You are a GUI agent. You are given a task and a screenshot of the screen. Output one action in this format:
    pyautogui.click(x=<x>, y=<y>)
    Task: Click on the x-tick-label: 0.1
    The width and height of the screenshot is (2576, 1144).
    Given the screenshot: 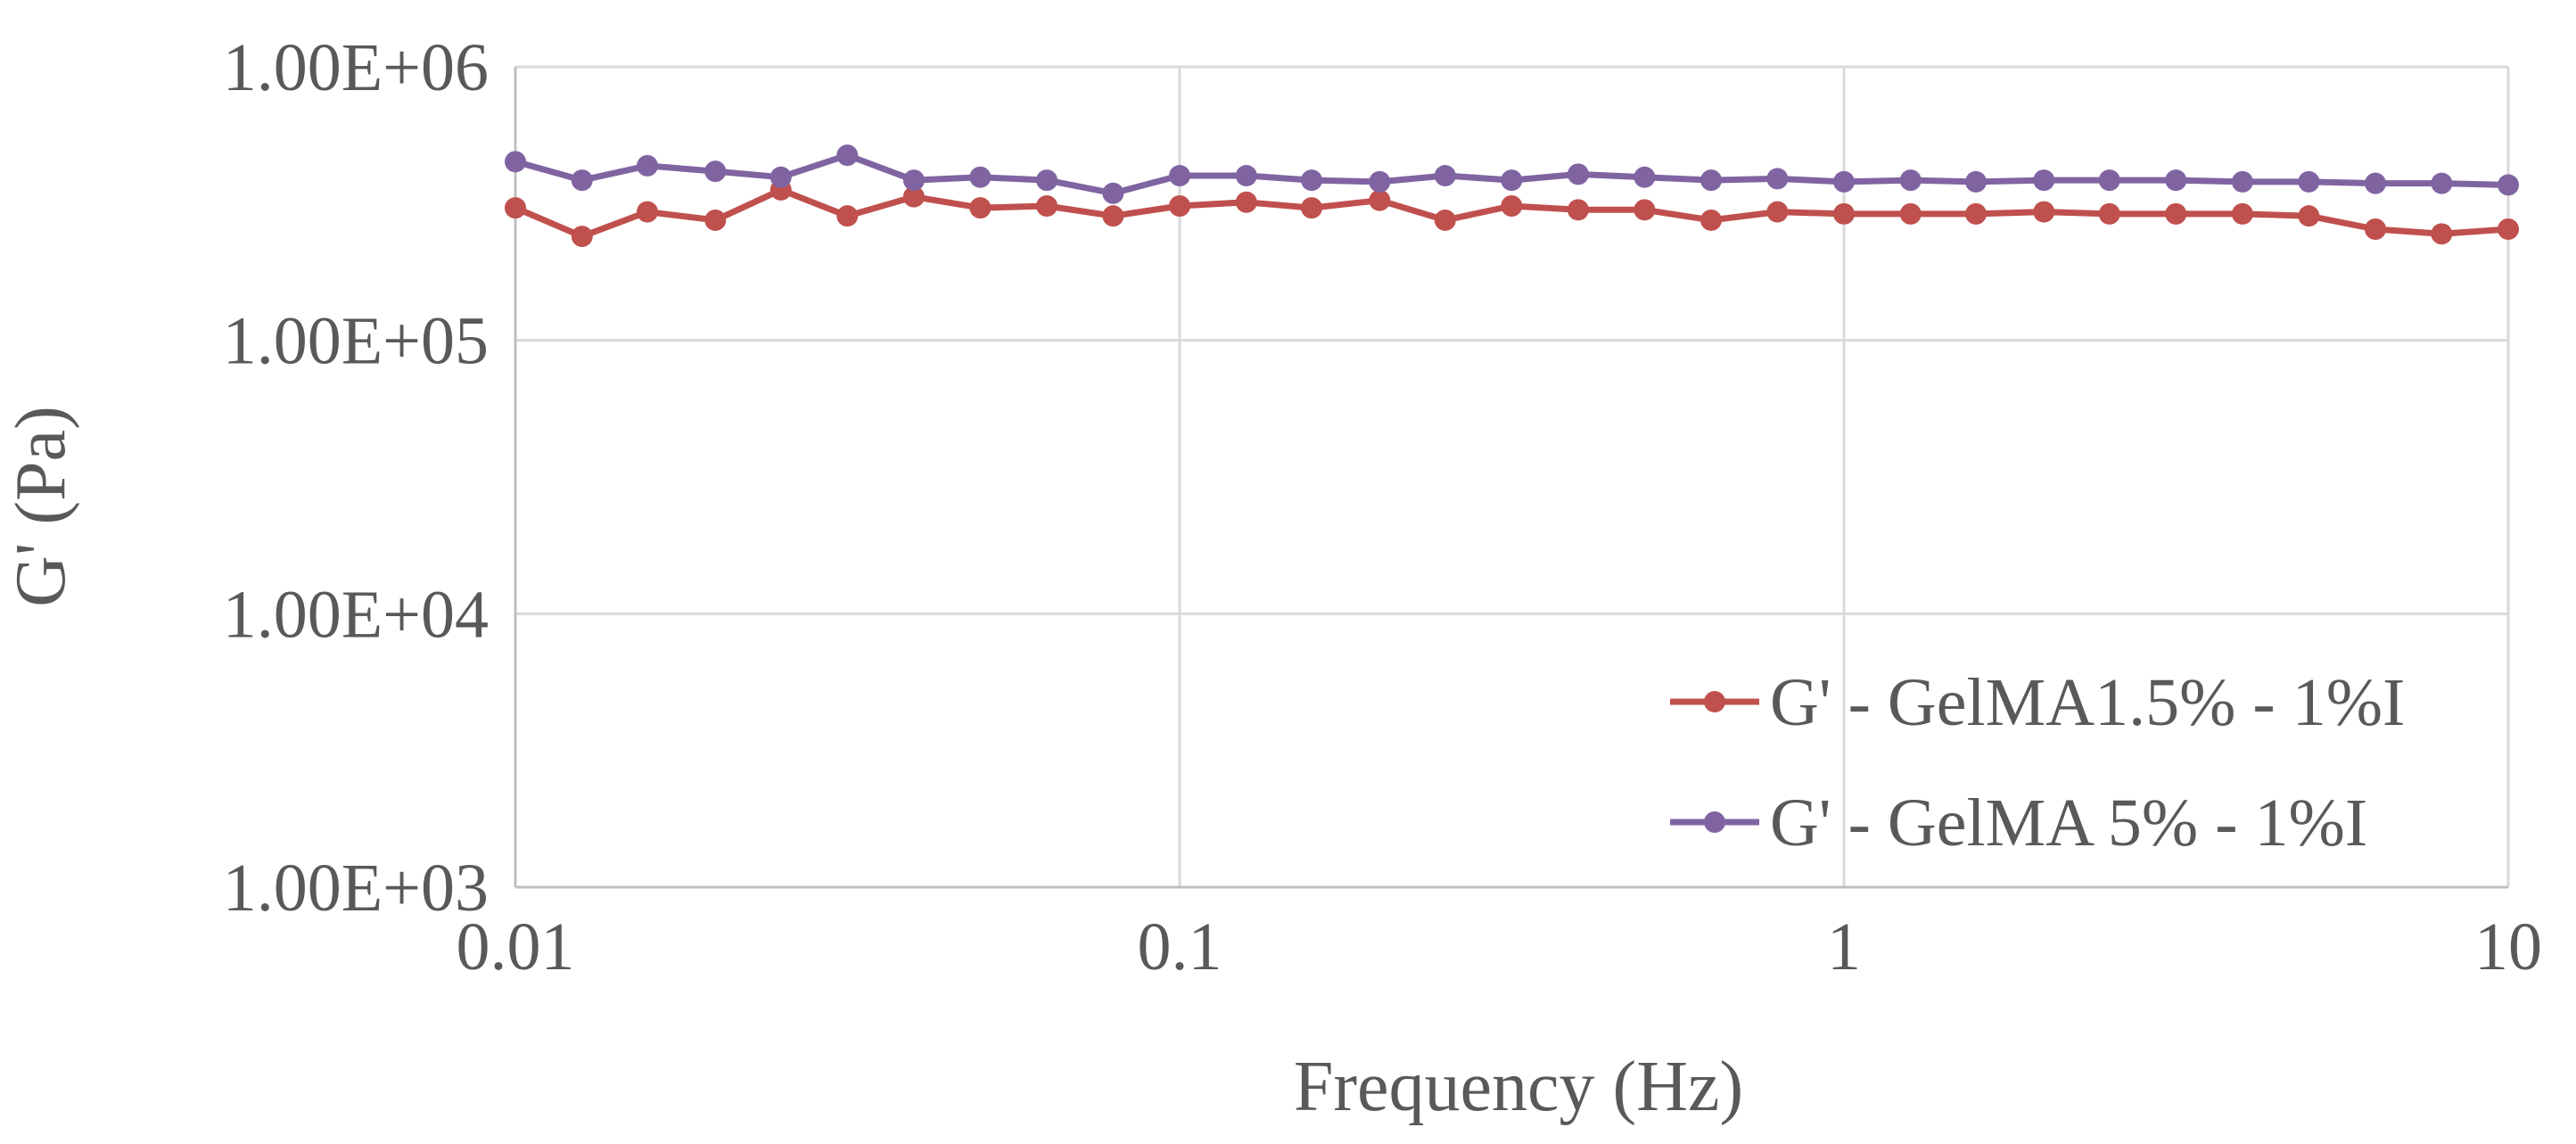 What is the action you would take?
    pyautogui.click(x=1180, y=946)
    